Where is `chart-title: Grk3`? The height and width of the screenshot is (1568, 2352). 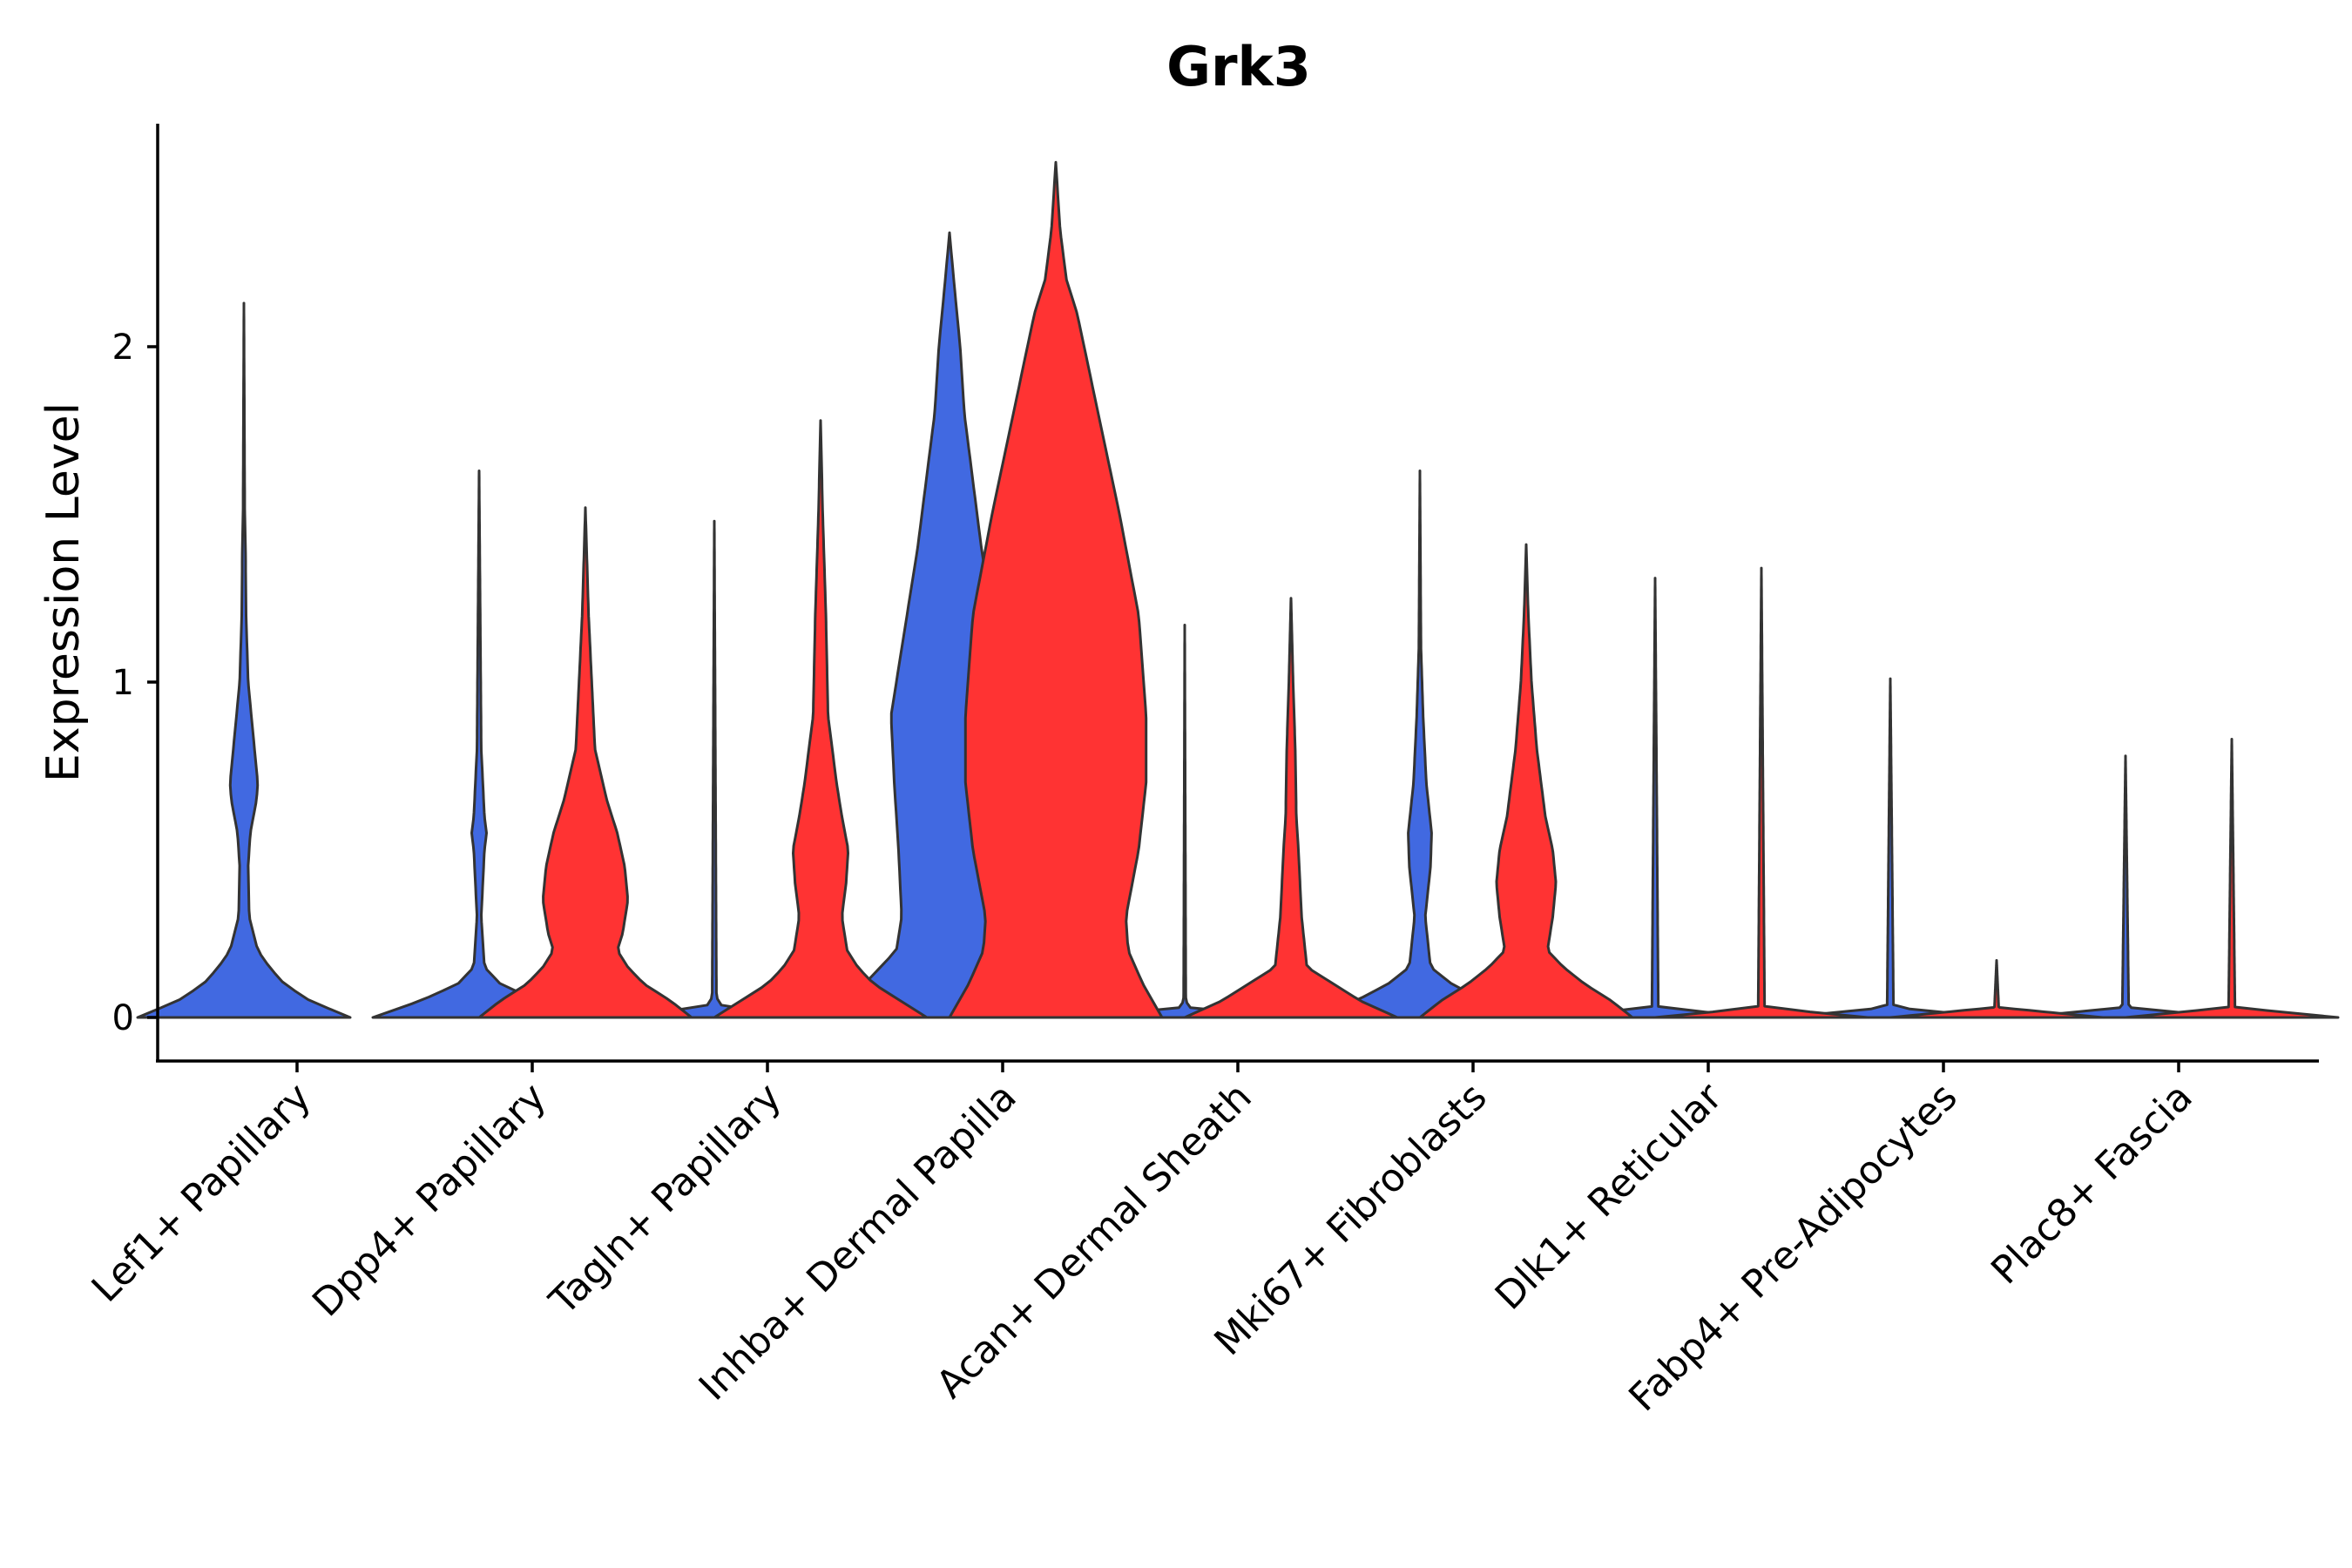
chart-title: Grk3 is located at coordinates (1238, 66).